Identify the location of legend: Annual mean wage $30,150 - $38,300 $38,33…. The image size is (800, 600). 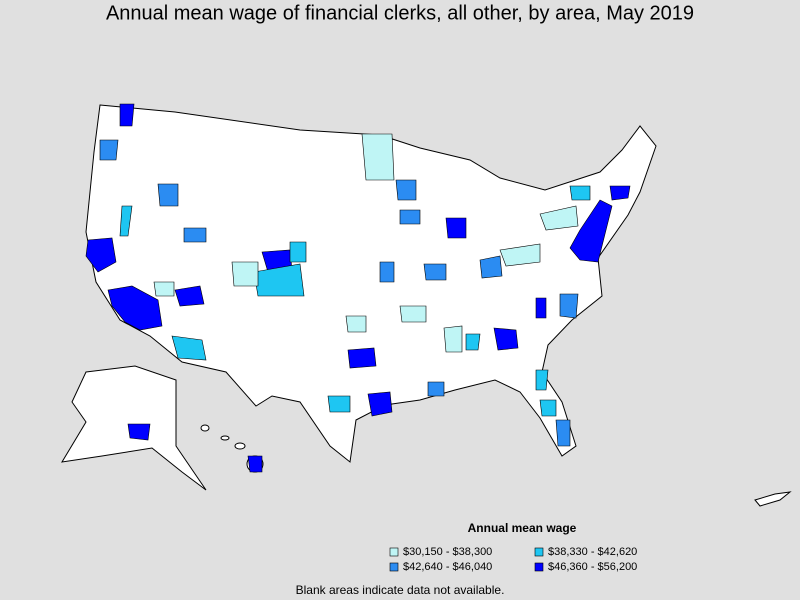
(513, 547).